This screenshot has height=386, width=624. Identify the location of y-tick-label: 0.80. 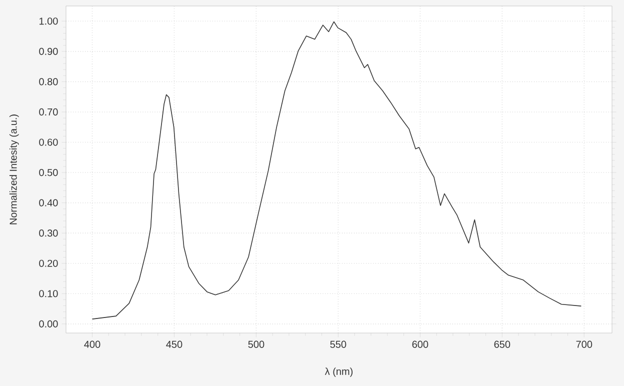
(48, 82).